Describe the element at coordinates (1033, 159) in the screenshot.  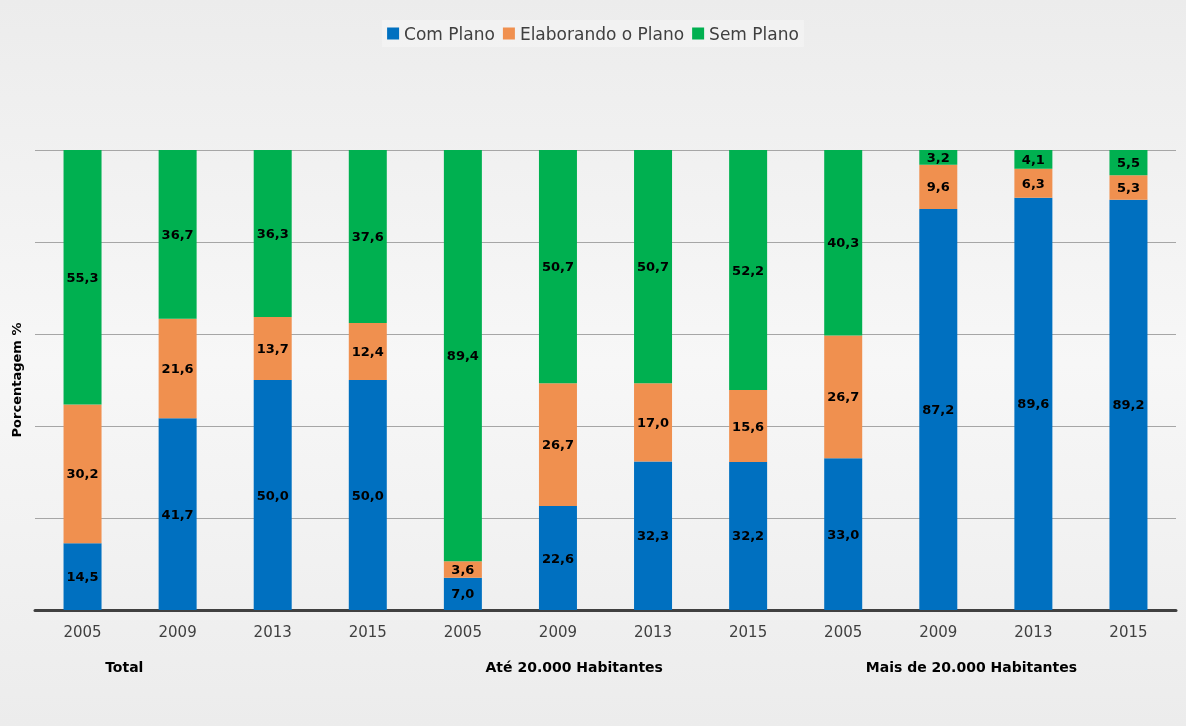
I see `data-label: 4,1` at that location.